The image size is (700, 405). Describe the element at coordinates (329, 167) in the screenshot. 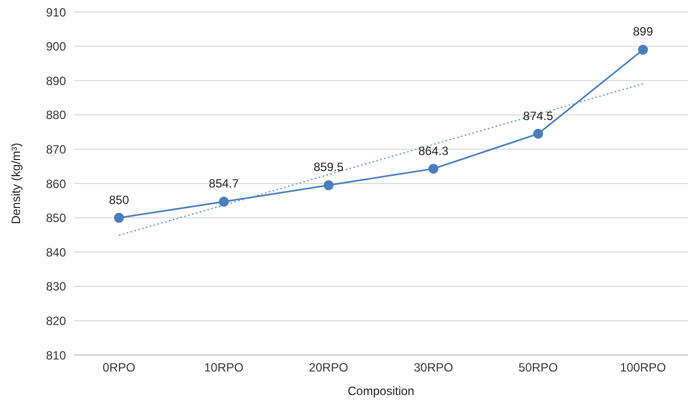

I see `data-label: 859.5` at that location.